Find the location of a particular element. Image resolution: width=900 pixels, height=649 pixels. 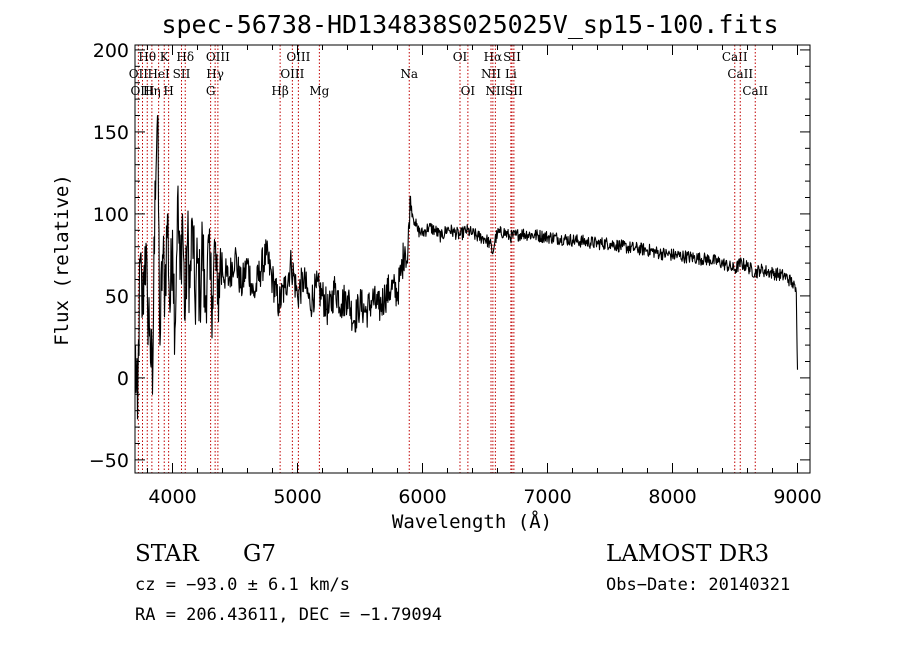

marker-label-11: G is located at coordinates (211, 91).